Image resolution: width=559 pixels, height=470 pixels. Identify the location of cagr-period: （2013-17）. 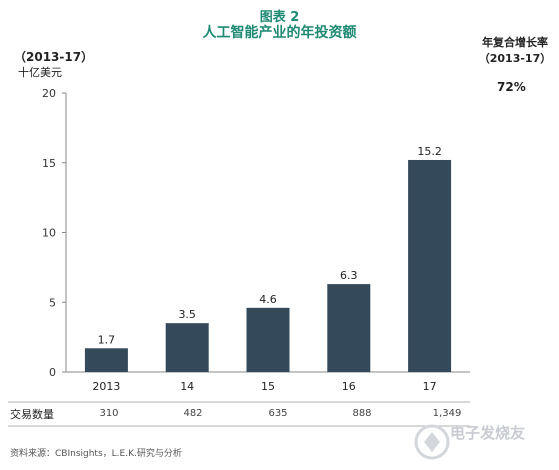
(515, 58).